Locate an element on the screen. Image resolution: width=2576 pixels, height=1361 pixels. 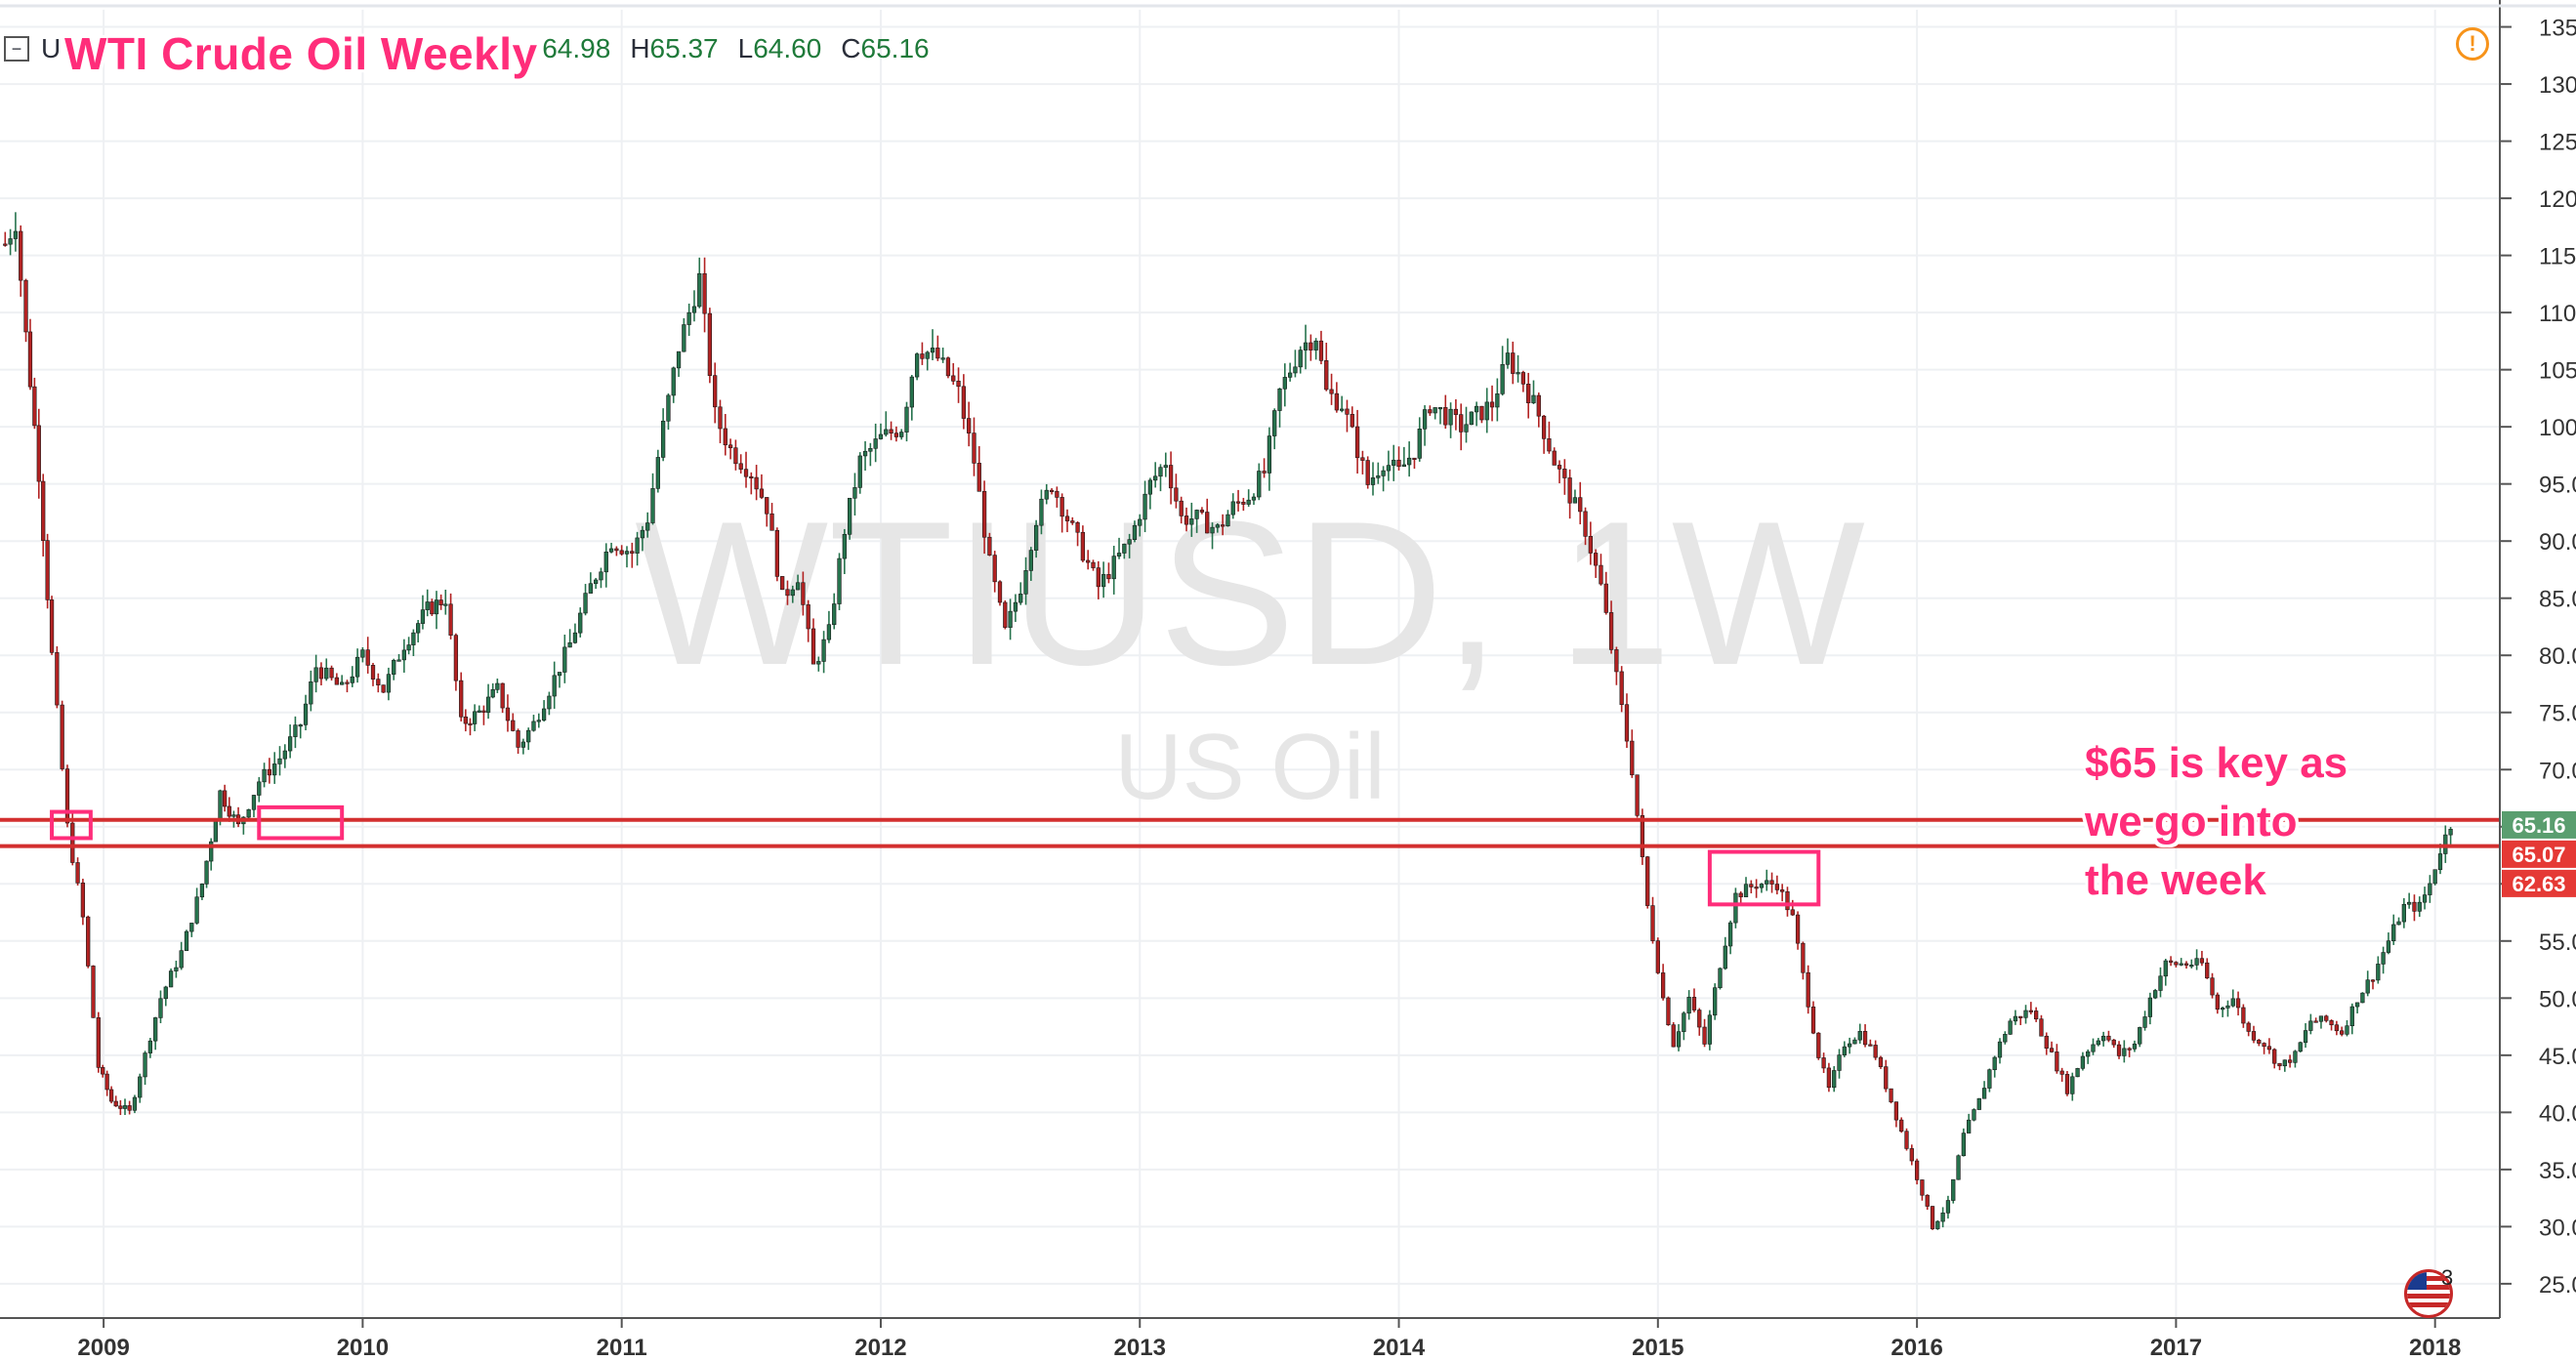
alert-exclamation-icon: ! is located at coordinates (2473, 44).